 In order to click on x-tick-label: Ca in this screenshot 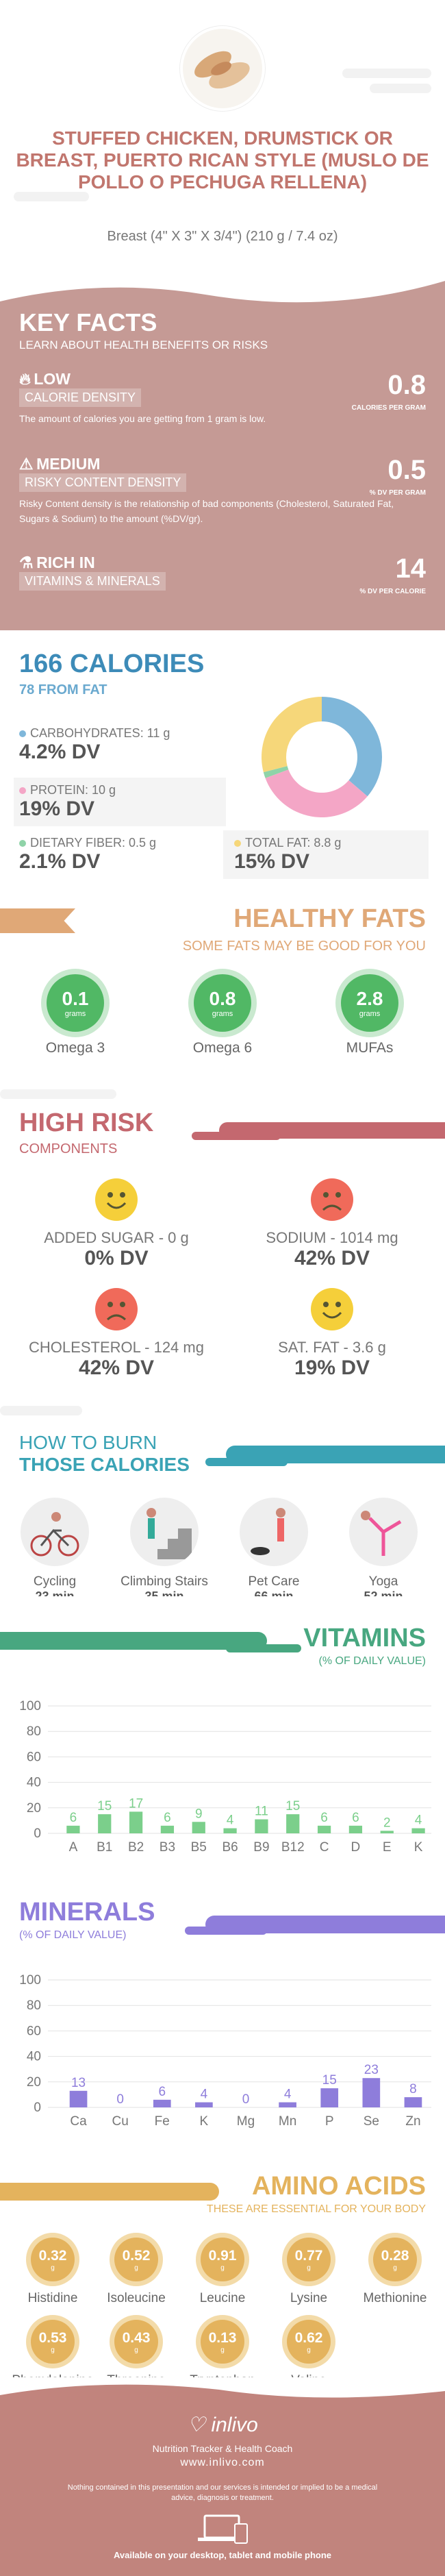, I will do `click(78, 2121)`.